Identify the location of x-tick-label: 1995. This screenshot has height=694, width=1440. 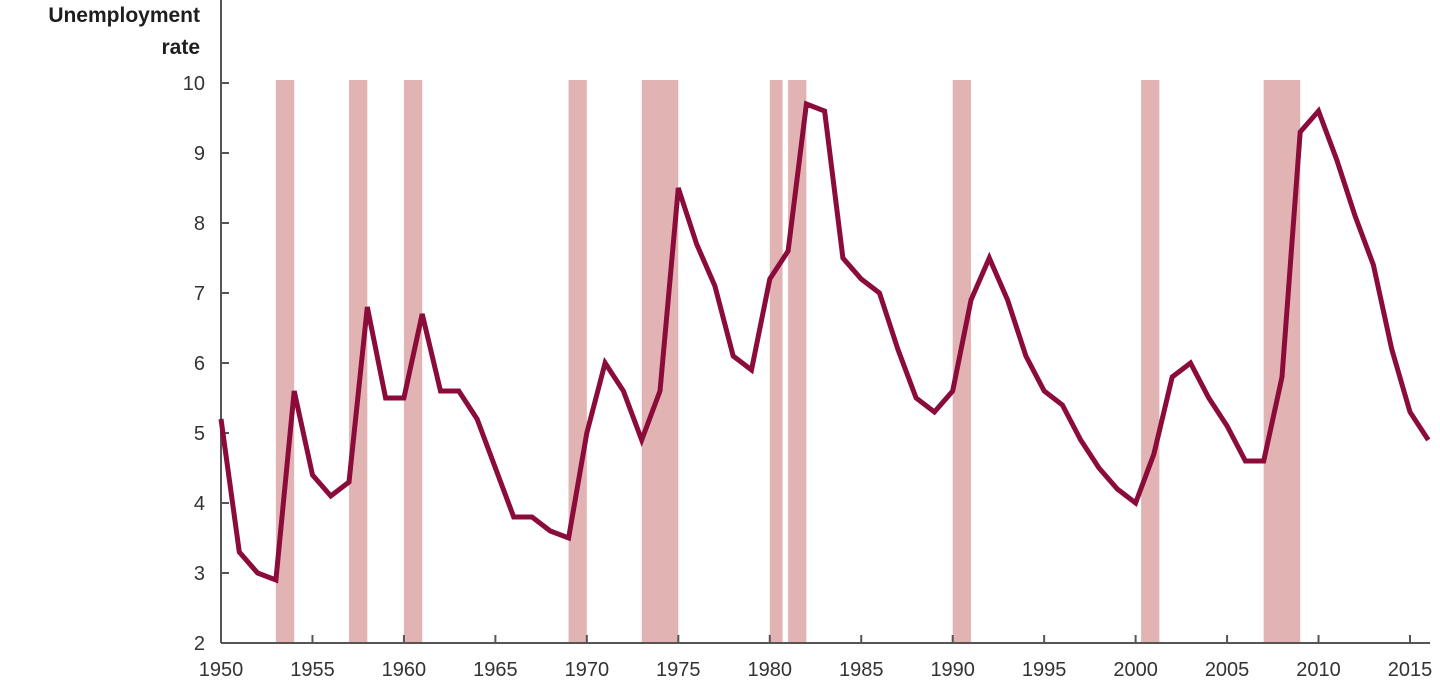
(1044, 670).